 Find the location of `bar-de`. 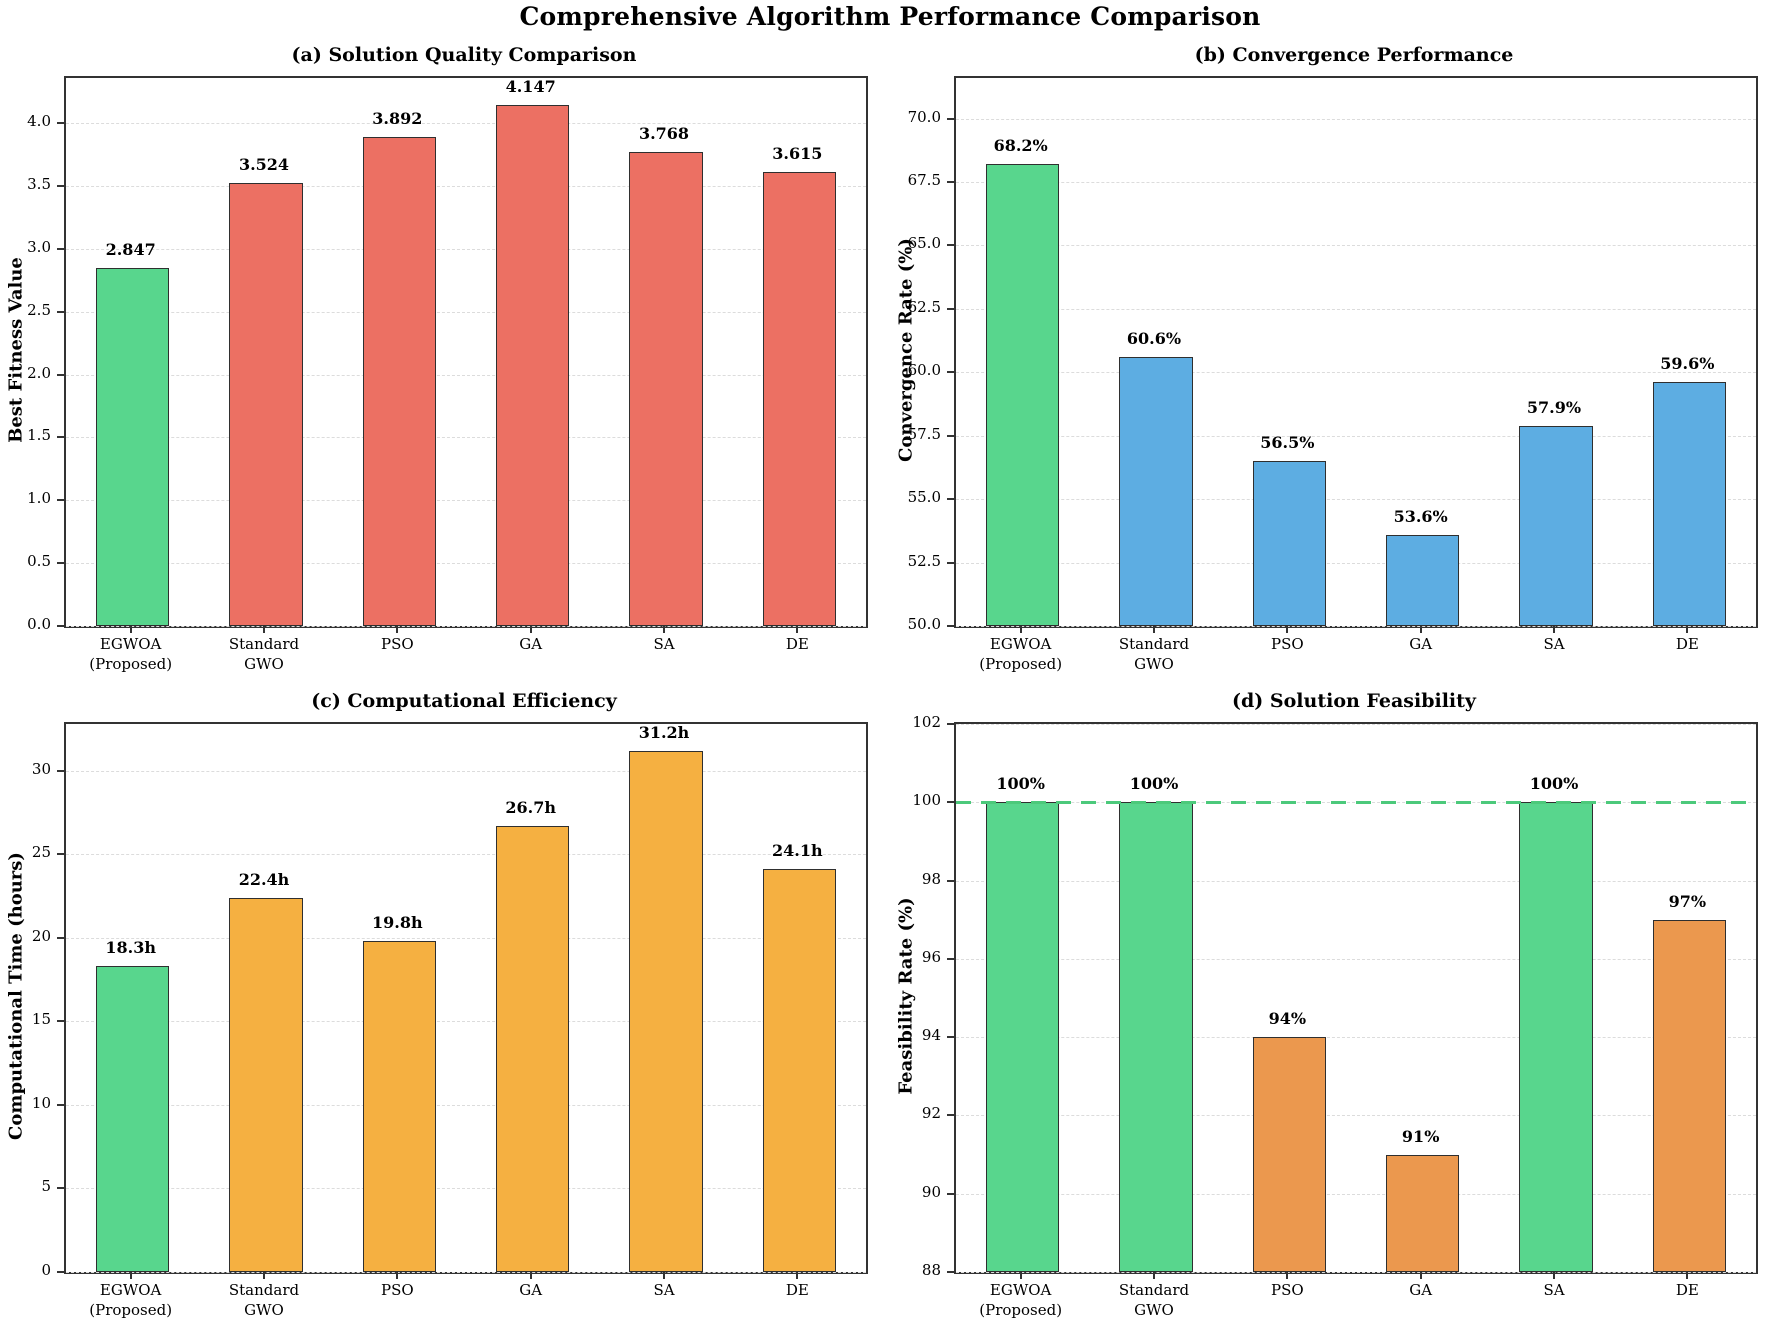

bar-de is located at coordinates (799, 1070).